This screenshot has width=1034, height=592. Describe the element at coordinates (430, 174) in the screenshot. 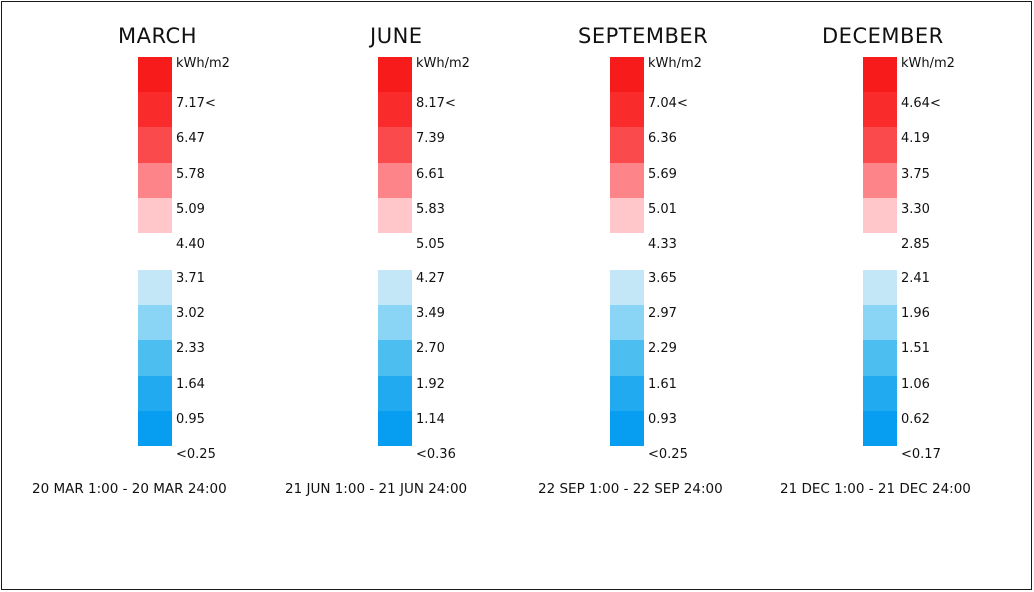

I see `tick-label: 6.61` at that location.